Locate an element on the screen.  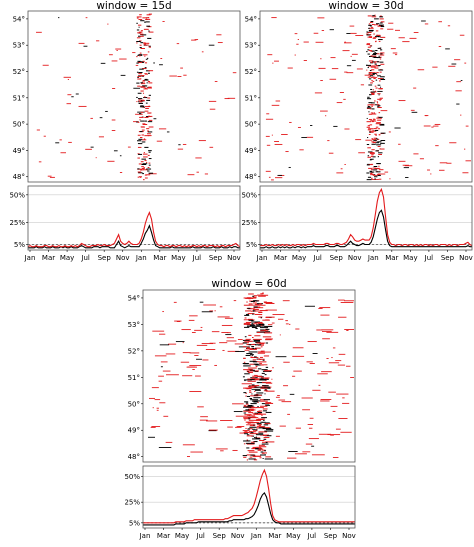
panel-title: window = 30d is located at coordinates (365, 6).